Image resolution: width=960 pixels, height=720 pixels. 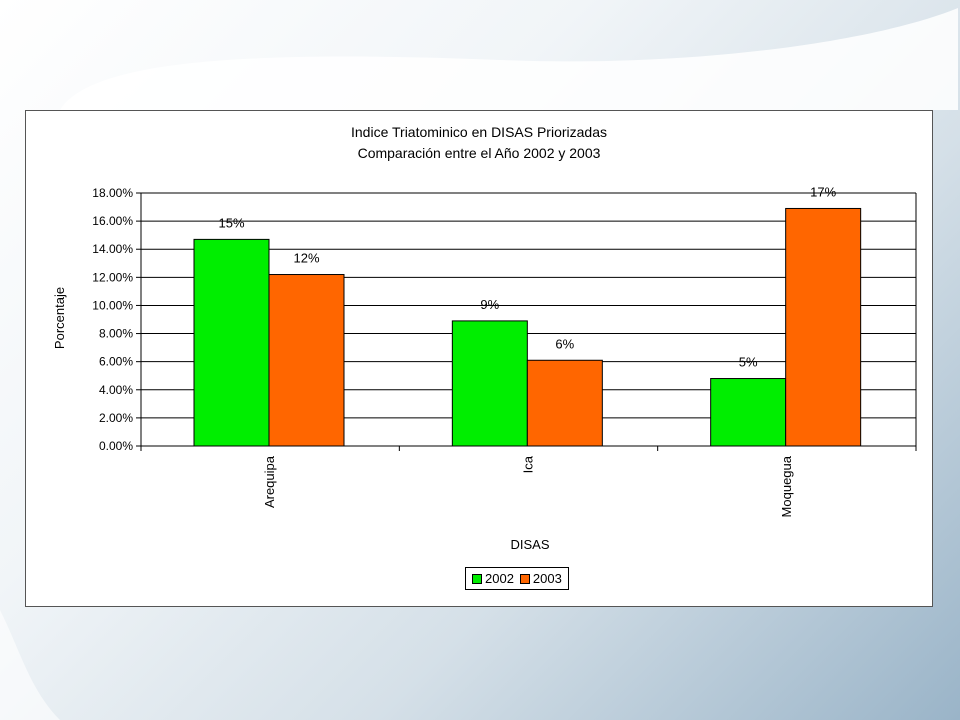 I want to click on y-tick-label: 12.00%, so click(x=112, y=277).